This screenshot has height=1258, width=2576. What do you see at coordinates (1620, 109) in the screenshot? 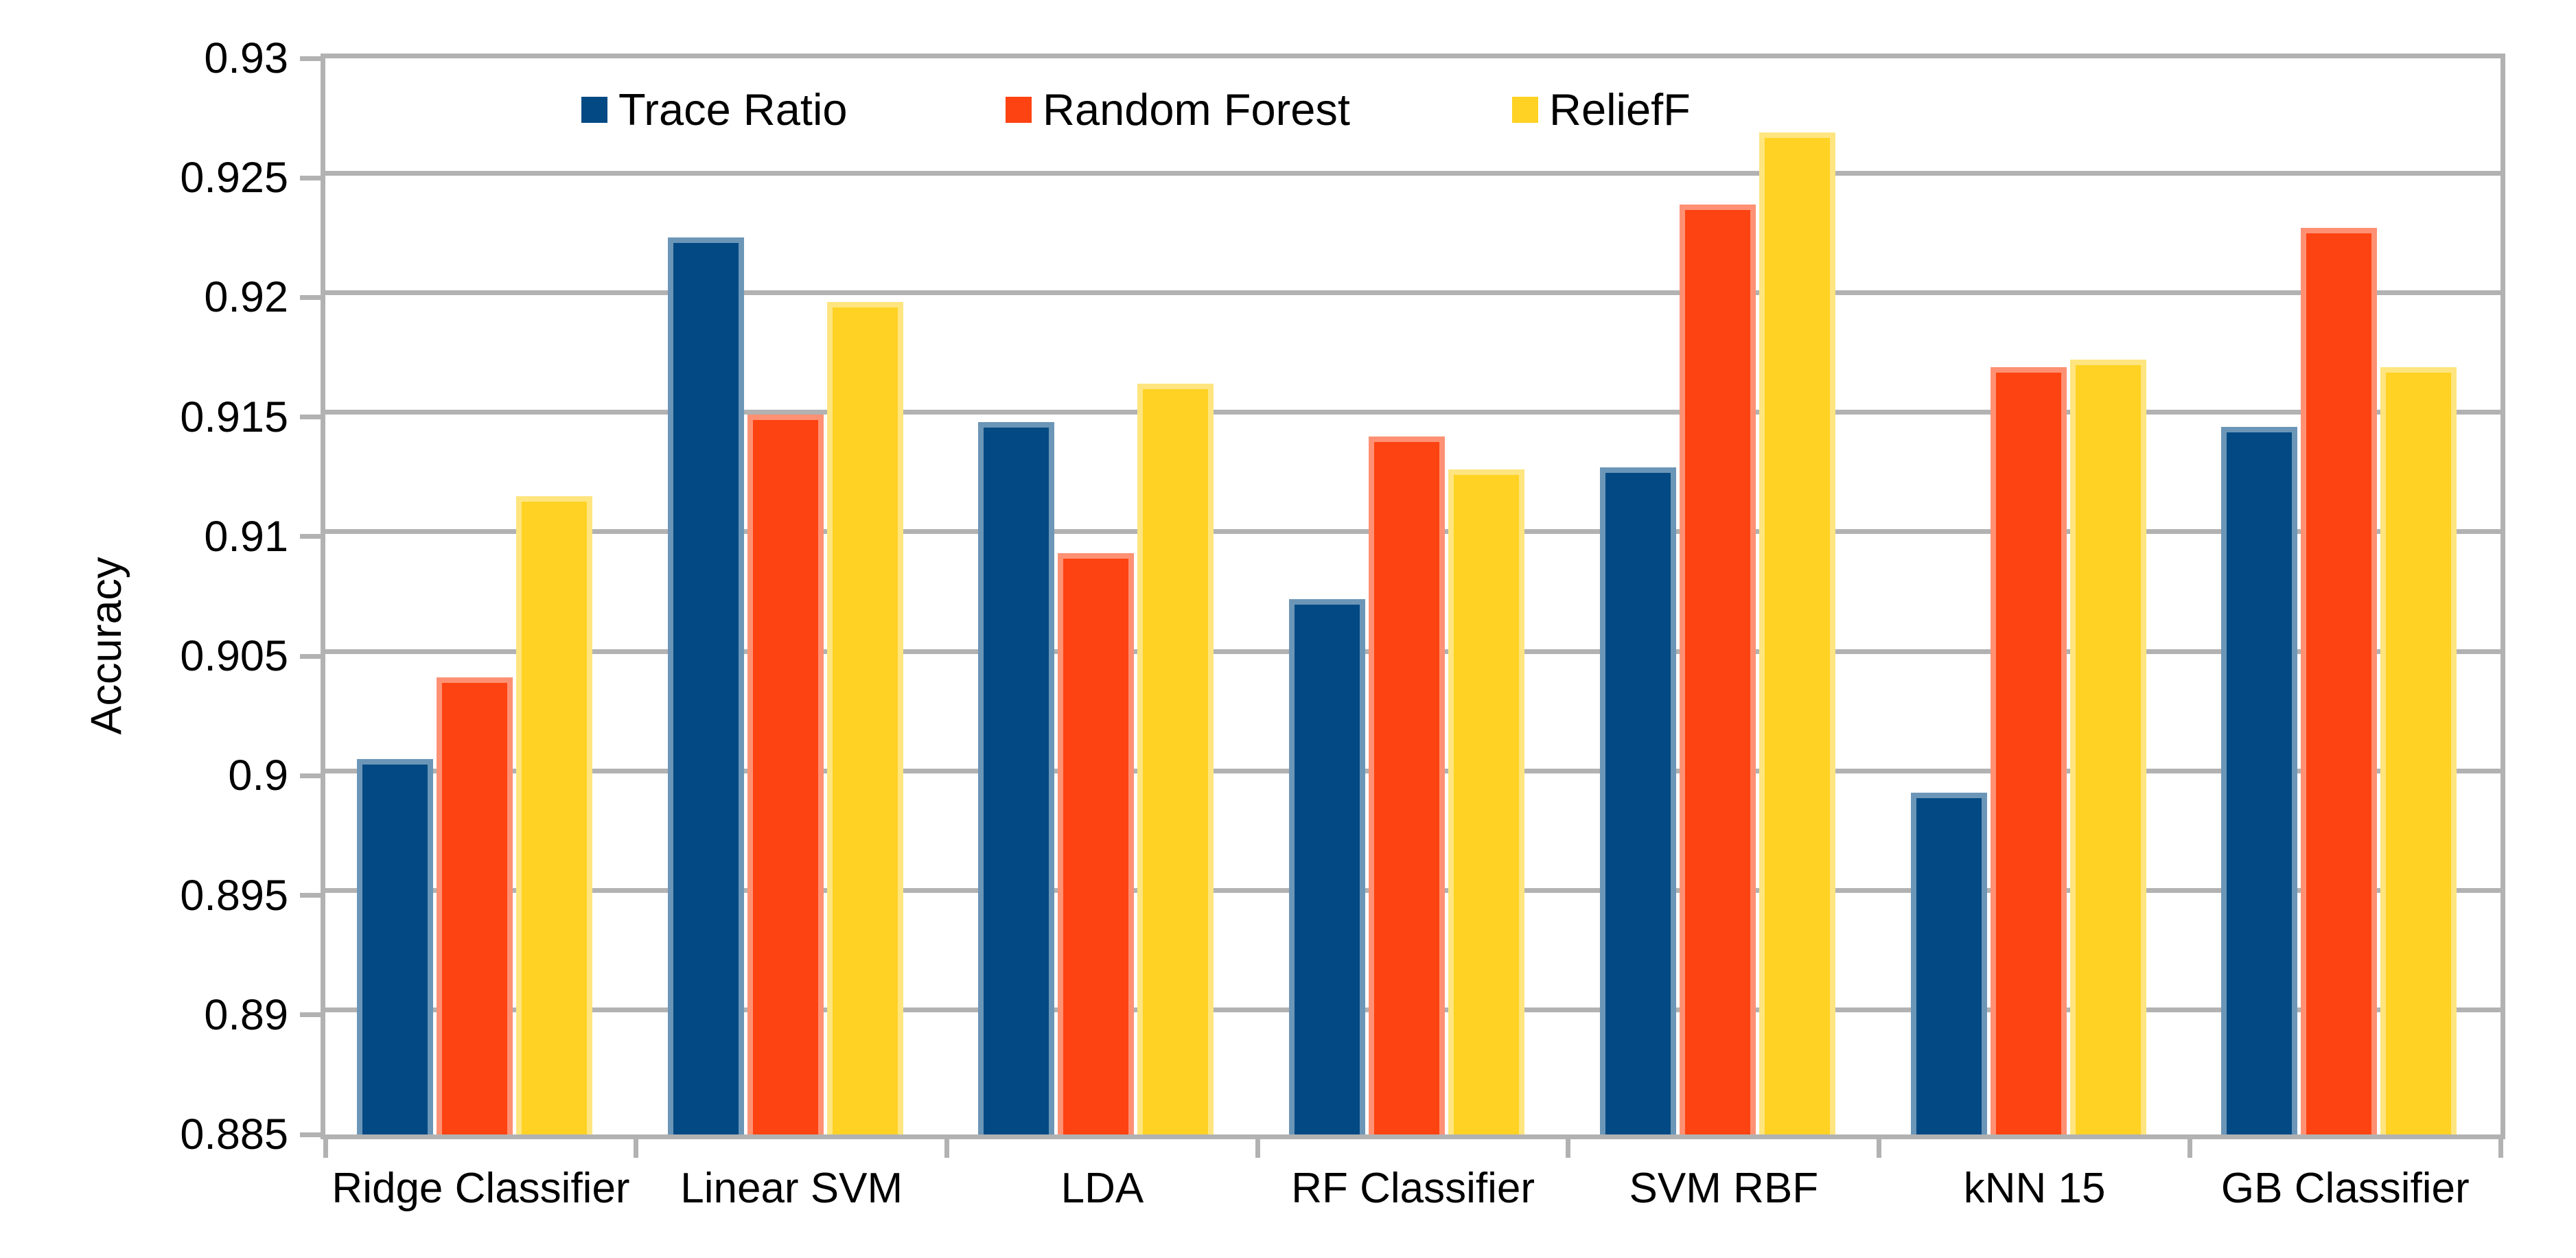
I see `legend-label: ReliefF` at bounding box center [1620, 109].